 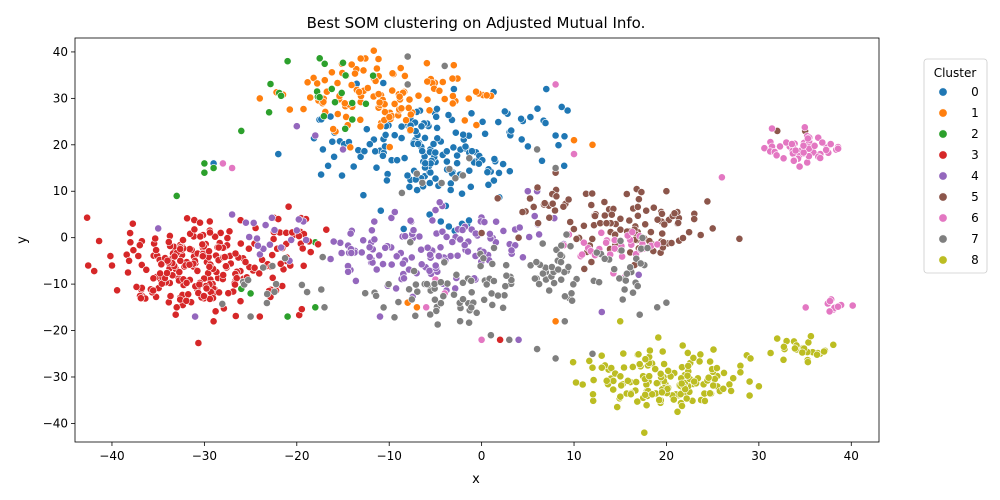 What do you see at coordinates (60, 98) in the screenshot?
I see `y-tick-label: 30` at bounding box center [60, 98].